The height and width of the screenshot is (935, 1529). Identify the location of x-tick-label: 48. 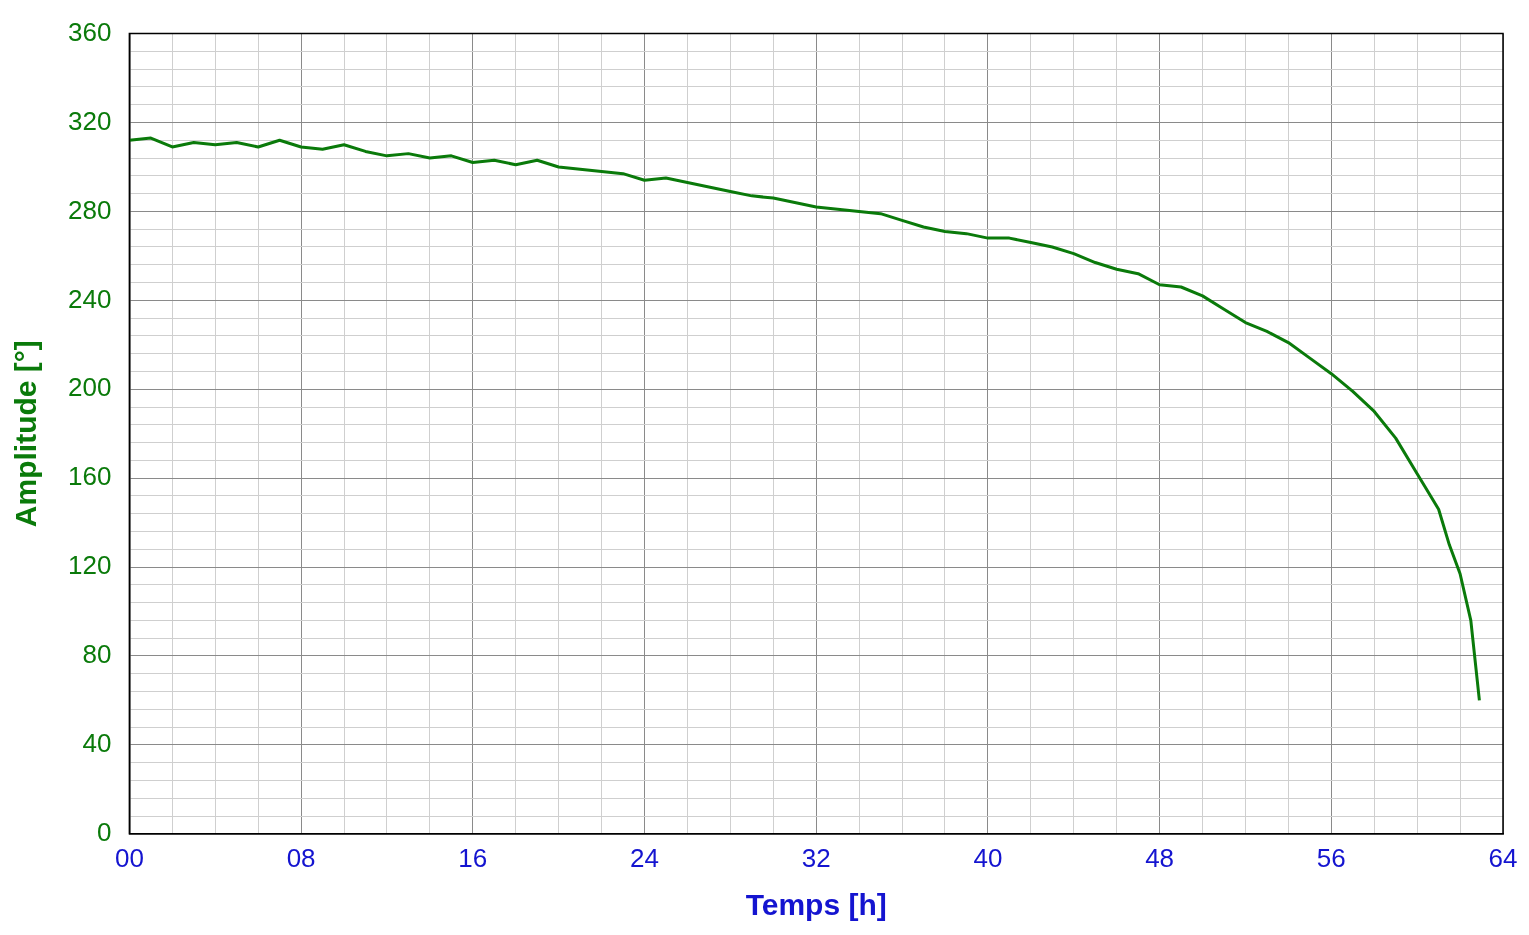
(1160, 857).